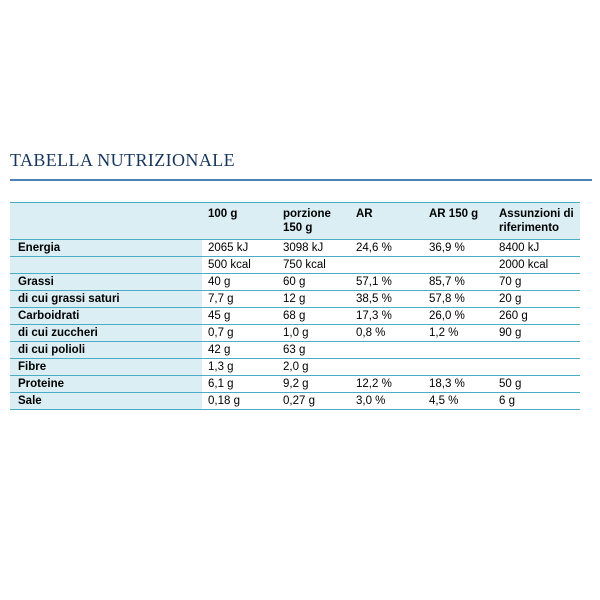 Image resolution: width=600 pixels, height=600 pixels. Describe the element at coordinates (313, 282) in the screenshot. I see `row-value: 60 g` at that location.